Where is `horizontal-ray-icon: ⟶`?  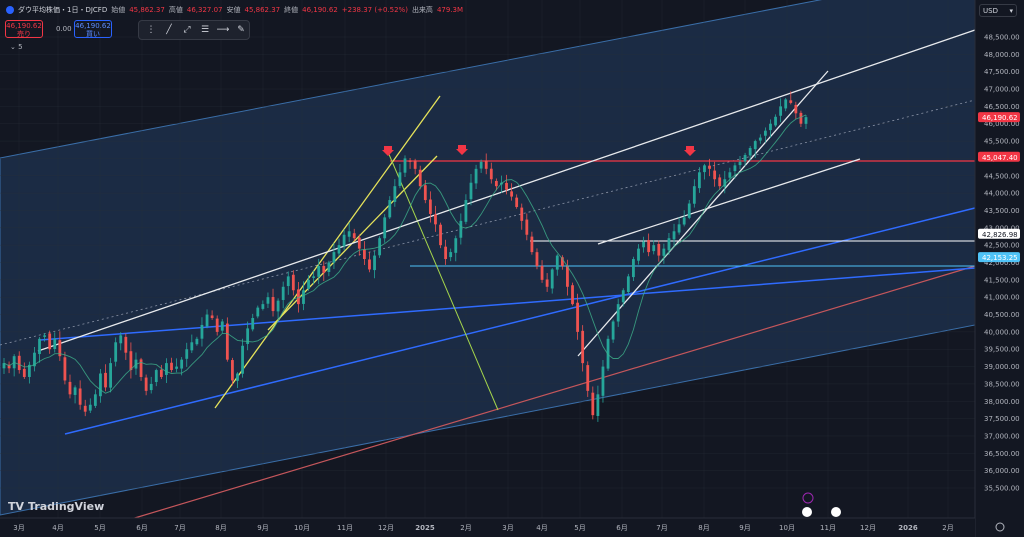 horizontal-ray-icon: ⟶ is located at coordinates (223, 30).